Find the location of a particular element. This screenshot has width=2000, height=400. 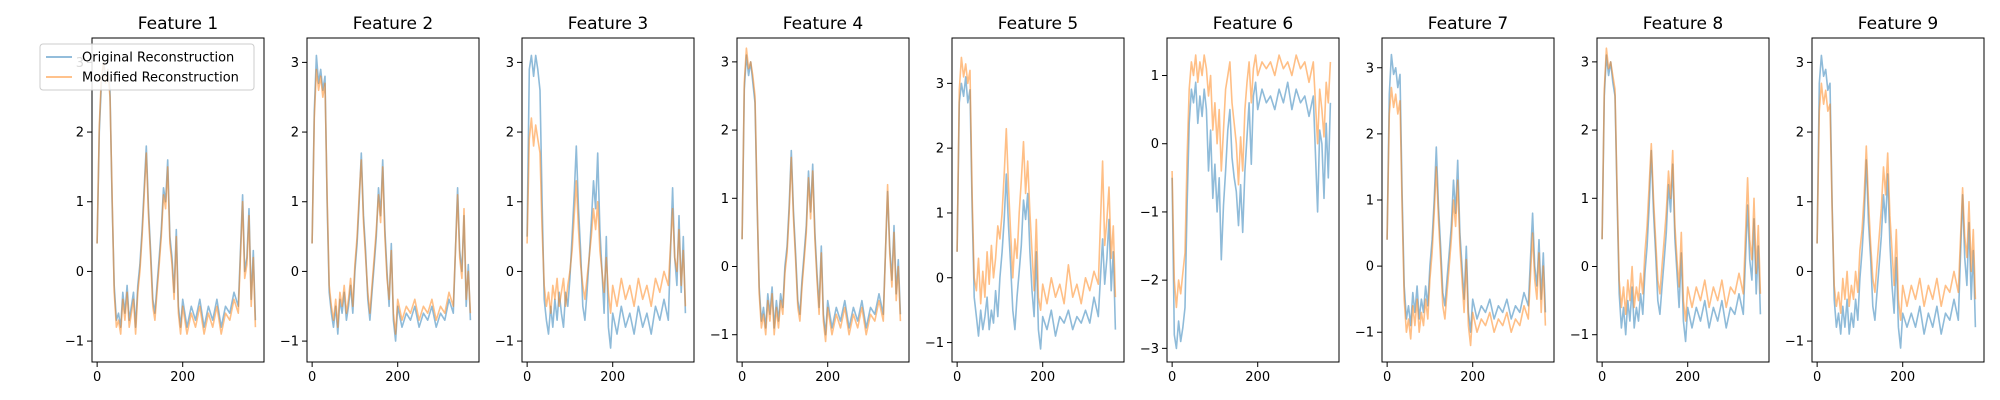

panel-title: Feature 4 is located at coordinates (823, 24).